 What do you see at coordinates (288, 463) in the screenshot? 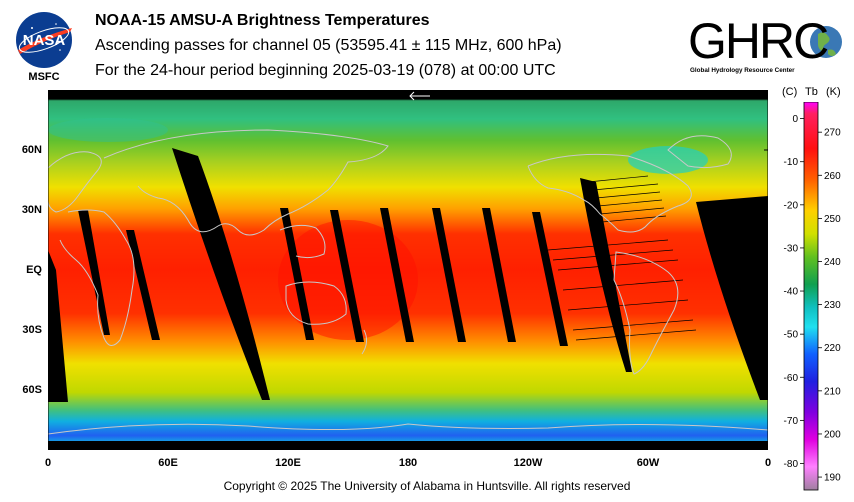
I see `lon-label-120e: 120E` at bounding box center [288, 463].